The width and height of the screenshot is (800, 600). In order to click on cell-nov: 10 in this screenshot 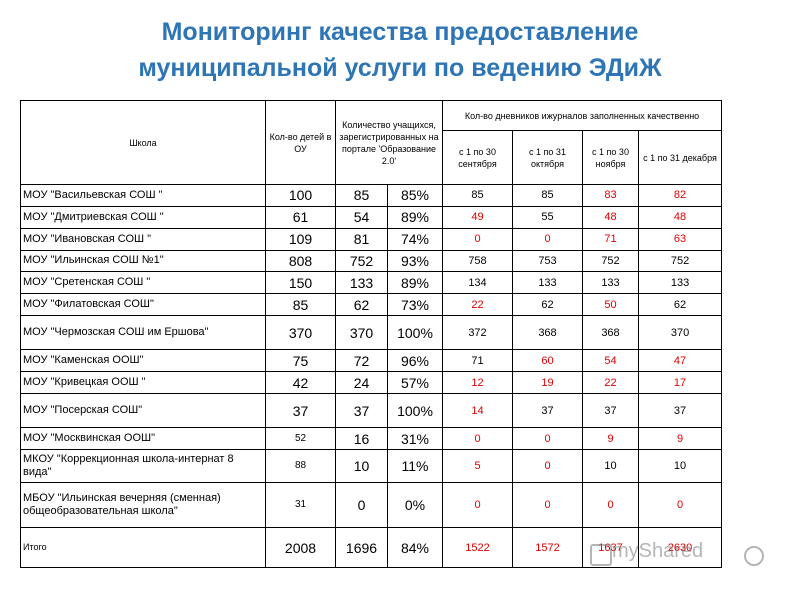, I will do `click(610, 466)`.